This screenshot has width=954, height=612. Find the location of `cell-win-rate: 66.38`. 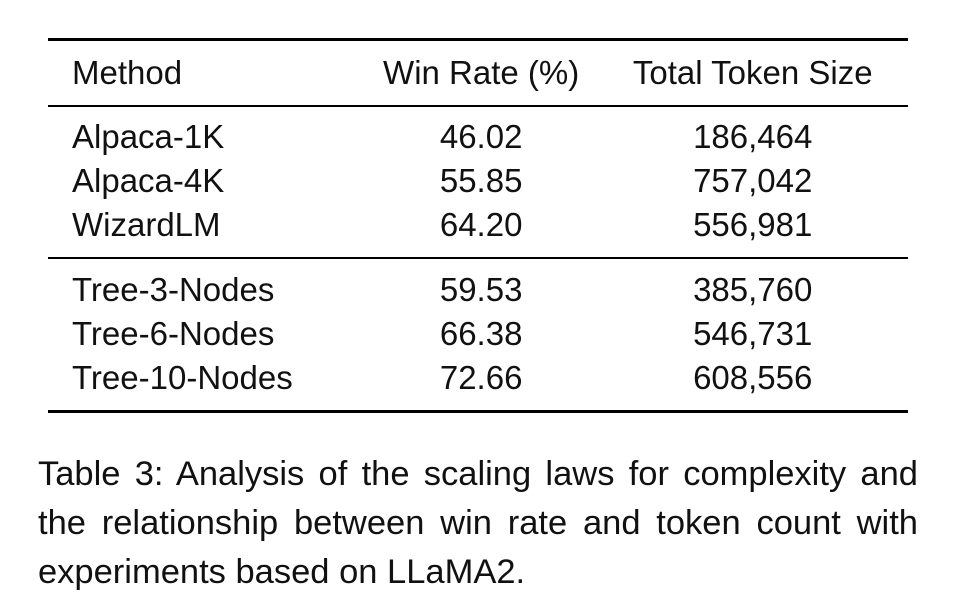

cell-win-rate: 66.38 is located at coordinates (481, 333).